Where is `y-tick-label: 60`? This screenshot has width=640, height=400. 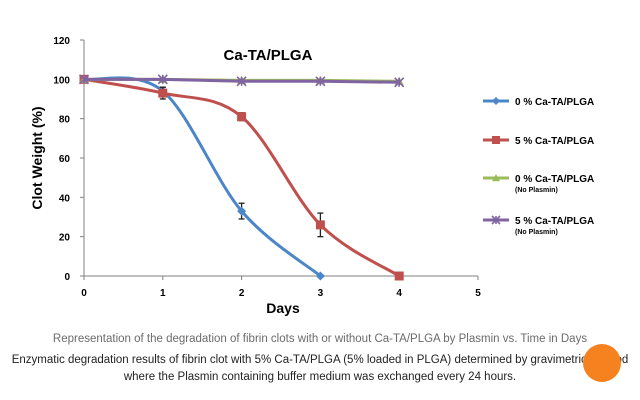
y-tick-label: 60 is located at coordinates (65, 159).